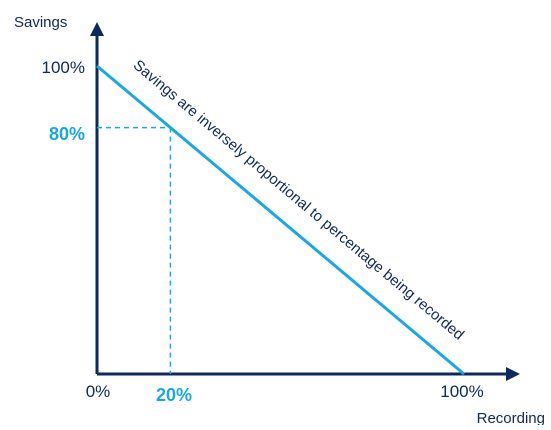 This screenshot has width=551, height=430. Describe the element at coordinates (511, 417) in the screenshot. I see `x-axis-title: Recording` at that location.